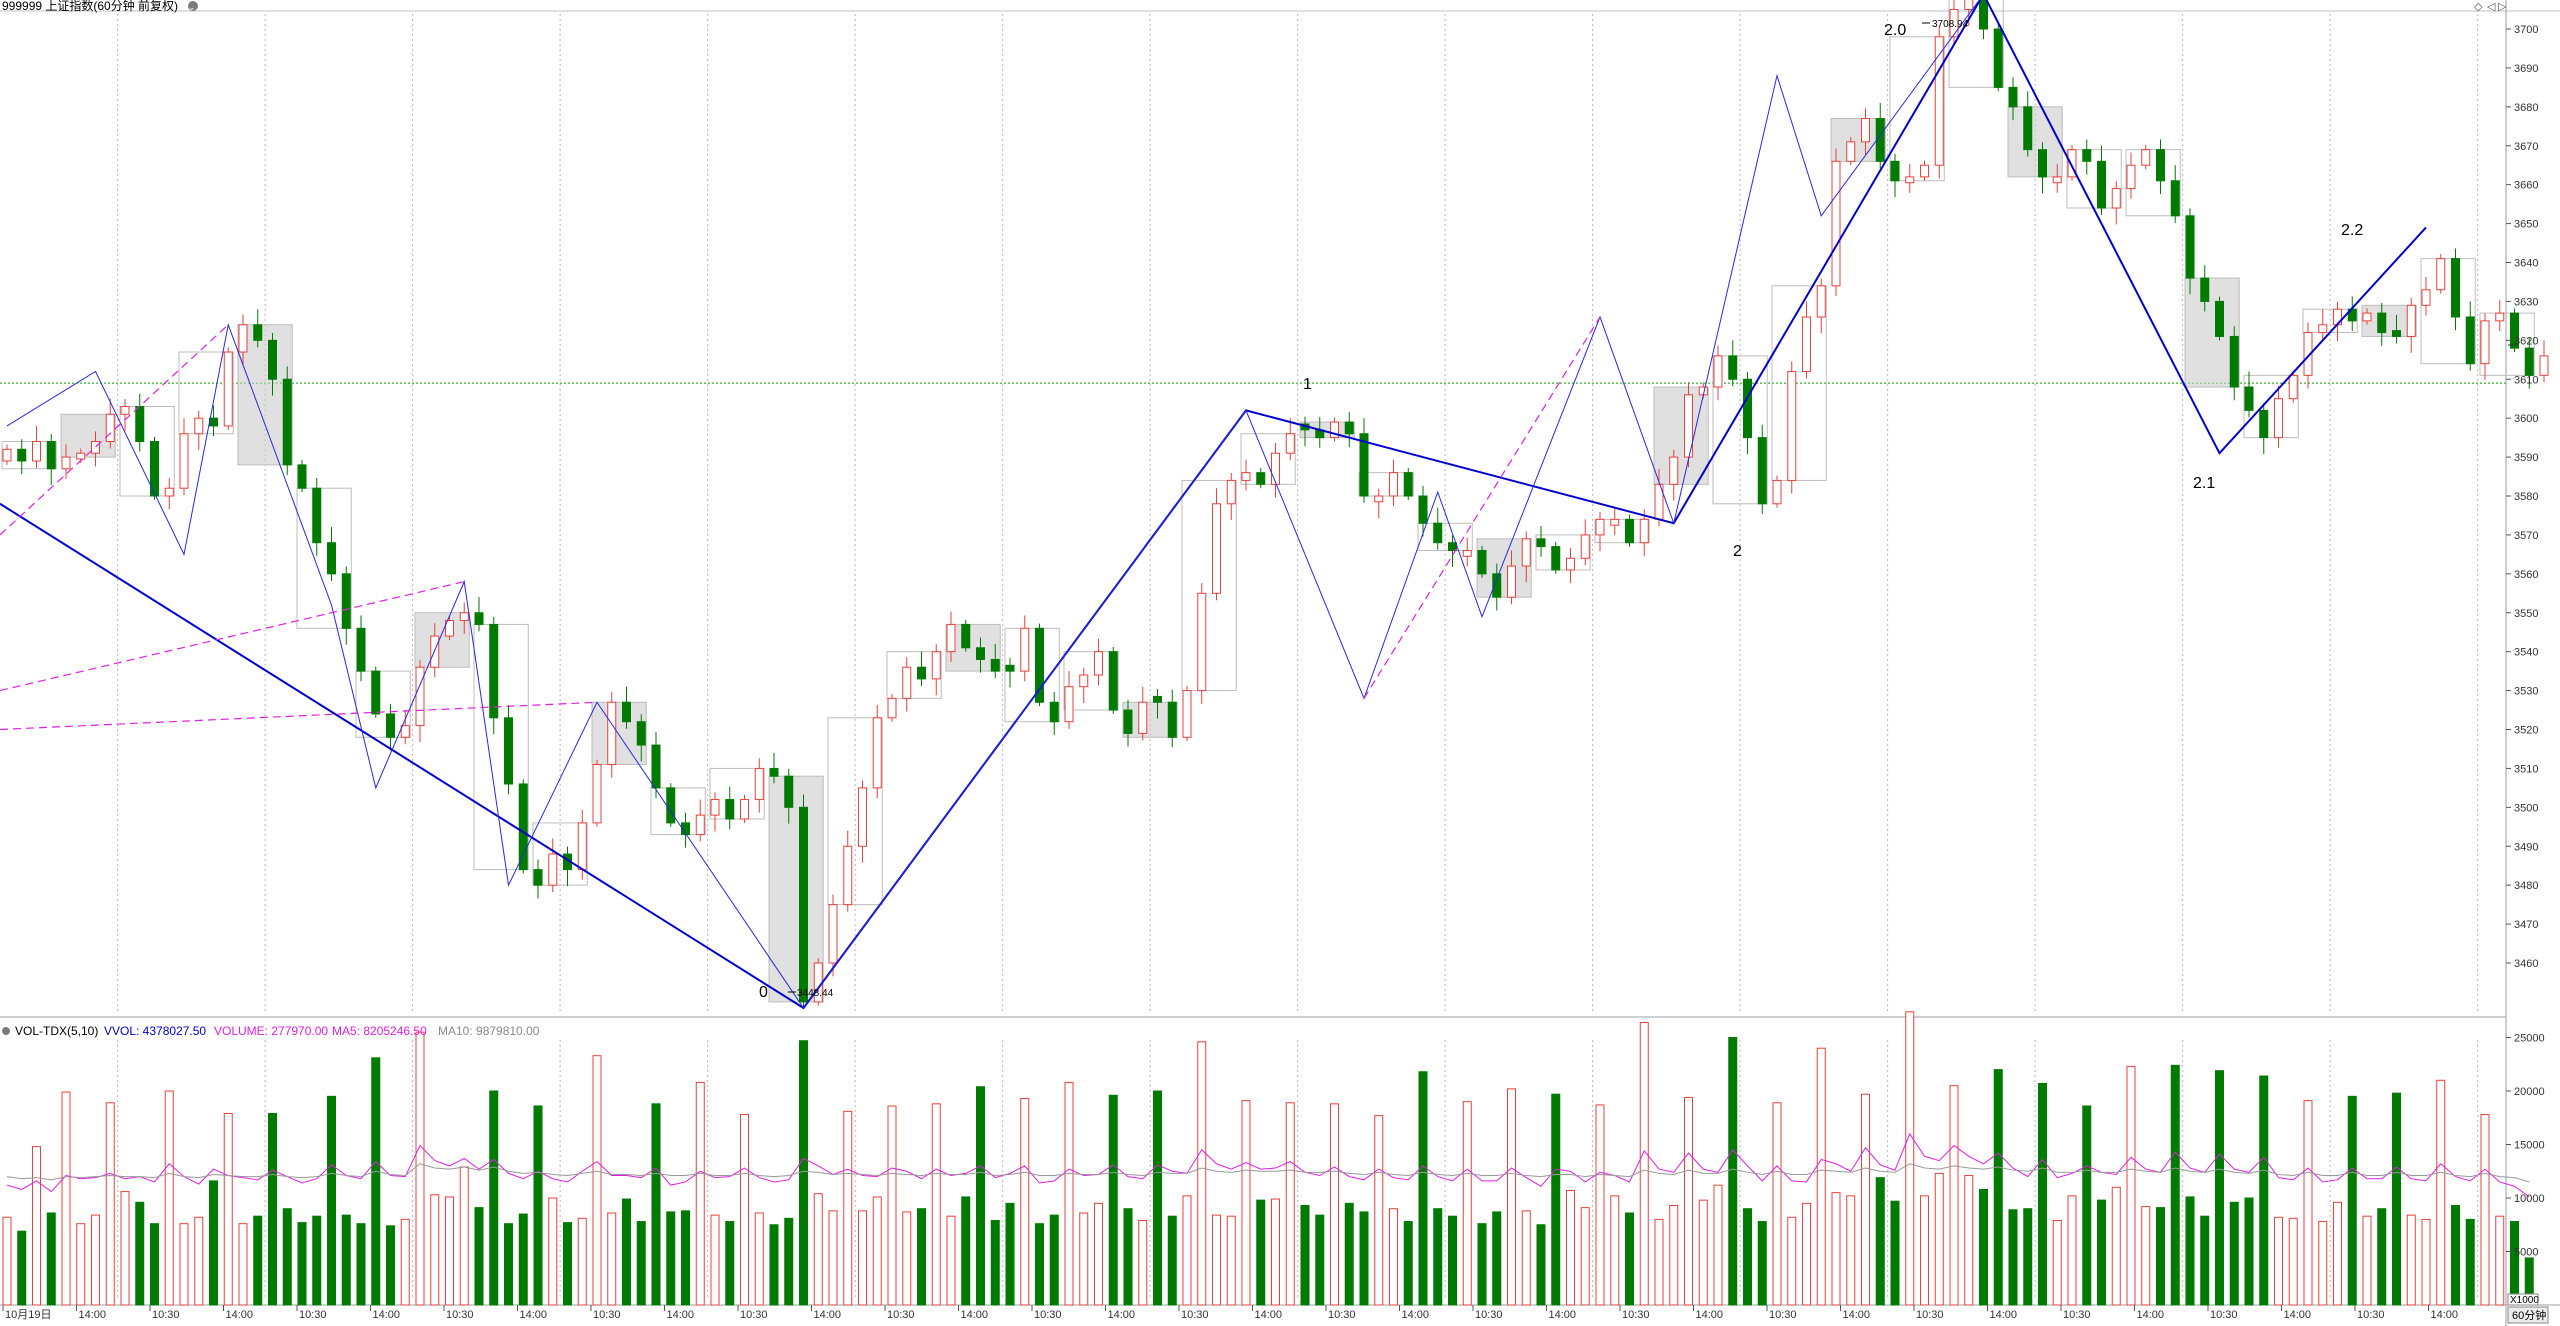  I want to click on period-button, so click(2528, 1315).